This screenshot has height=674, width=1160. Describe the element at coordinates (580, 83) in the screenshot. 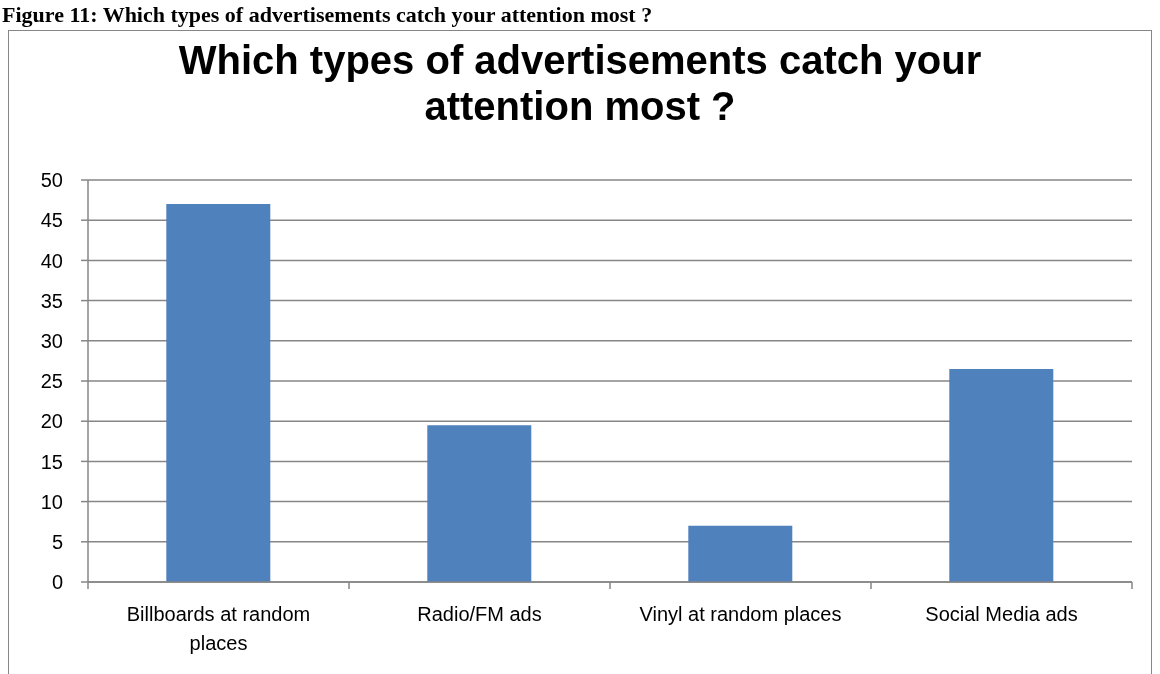

I see `chart-title: Which types of advertisements catch your attention most ?` at that location.